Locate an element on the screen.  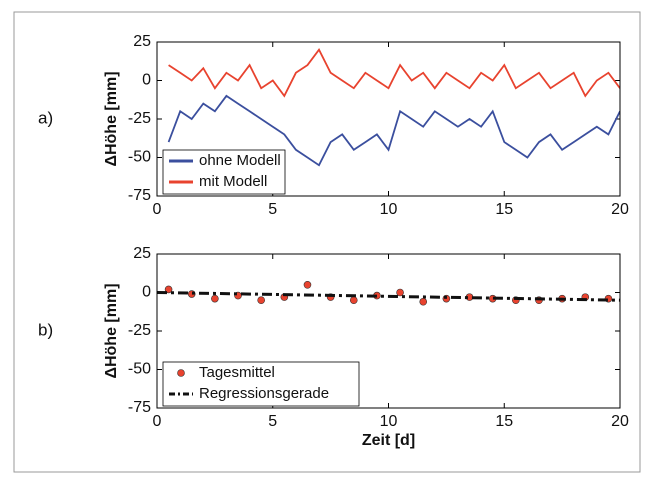
plot-area is located at coordinates (388, 293).